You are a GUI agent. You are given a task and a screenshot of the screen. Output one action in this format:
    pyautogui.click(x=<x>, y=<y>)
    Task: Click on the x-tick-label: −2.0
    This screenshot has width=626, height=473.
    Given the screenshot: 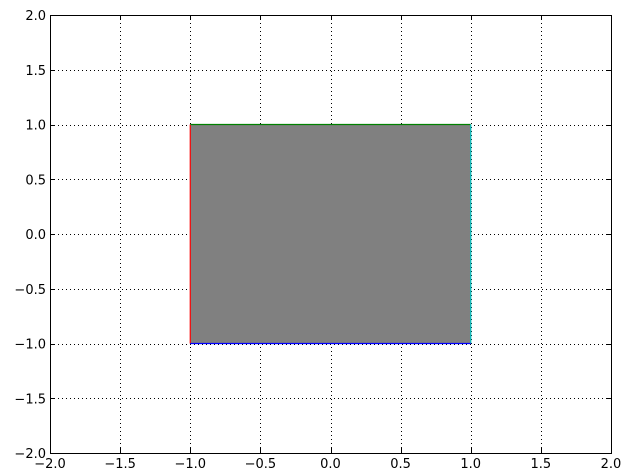 What is the action you would take?
    pyautogui.click(x=50, y=464)
    